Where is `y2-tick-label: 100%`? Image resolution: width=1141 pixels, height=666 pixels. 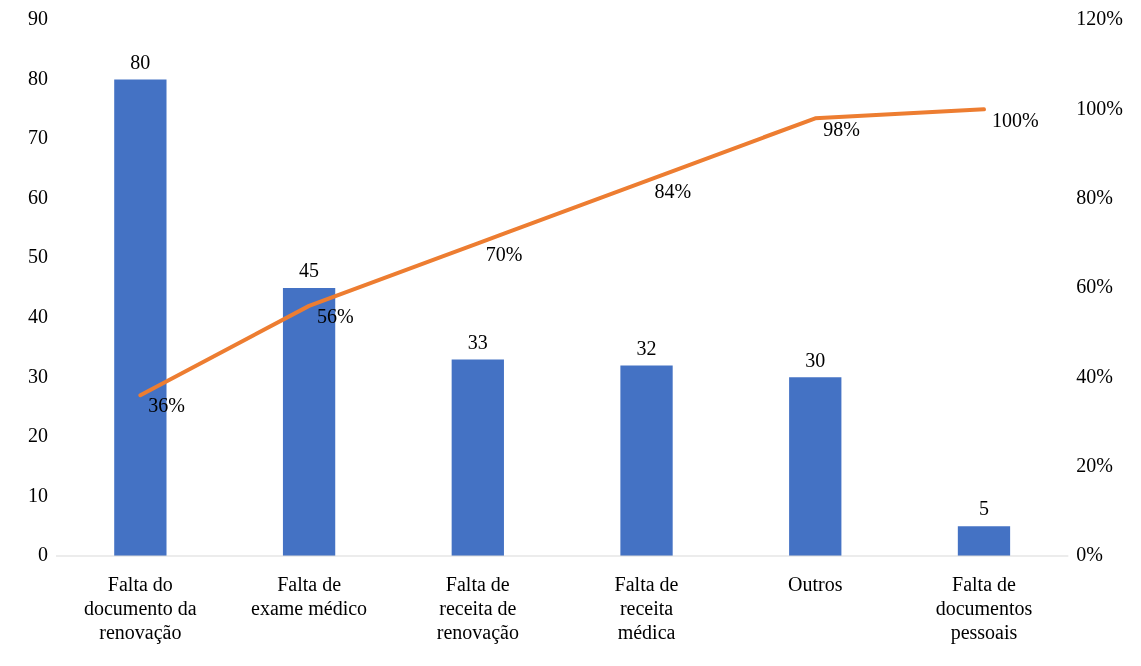
y2-tick-label: 100% is located at coordinates (1100, 107).